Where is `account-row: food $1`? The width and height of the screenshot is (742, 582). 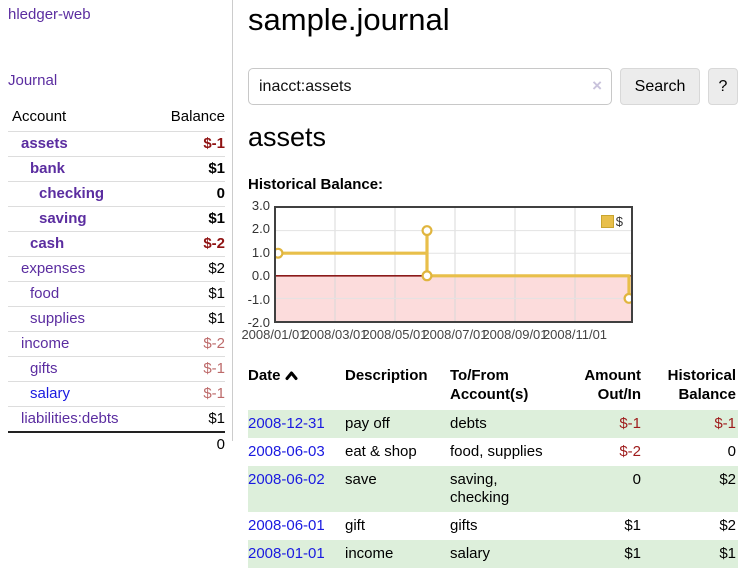
account-row: food $1 is located at coordinates (116, 293).